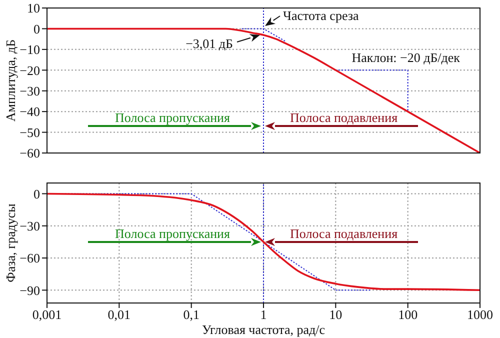 This screenshot has width=500, height=338. Describe the element at coordinates (264, 329) in the screenshot. I see `x-axis-title: Угловая частота, рад/с` at that location.